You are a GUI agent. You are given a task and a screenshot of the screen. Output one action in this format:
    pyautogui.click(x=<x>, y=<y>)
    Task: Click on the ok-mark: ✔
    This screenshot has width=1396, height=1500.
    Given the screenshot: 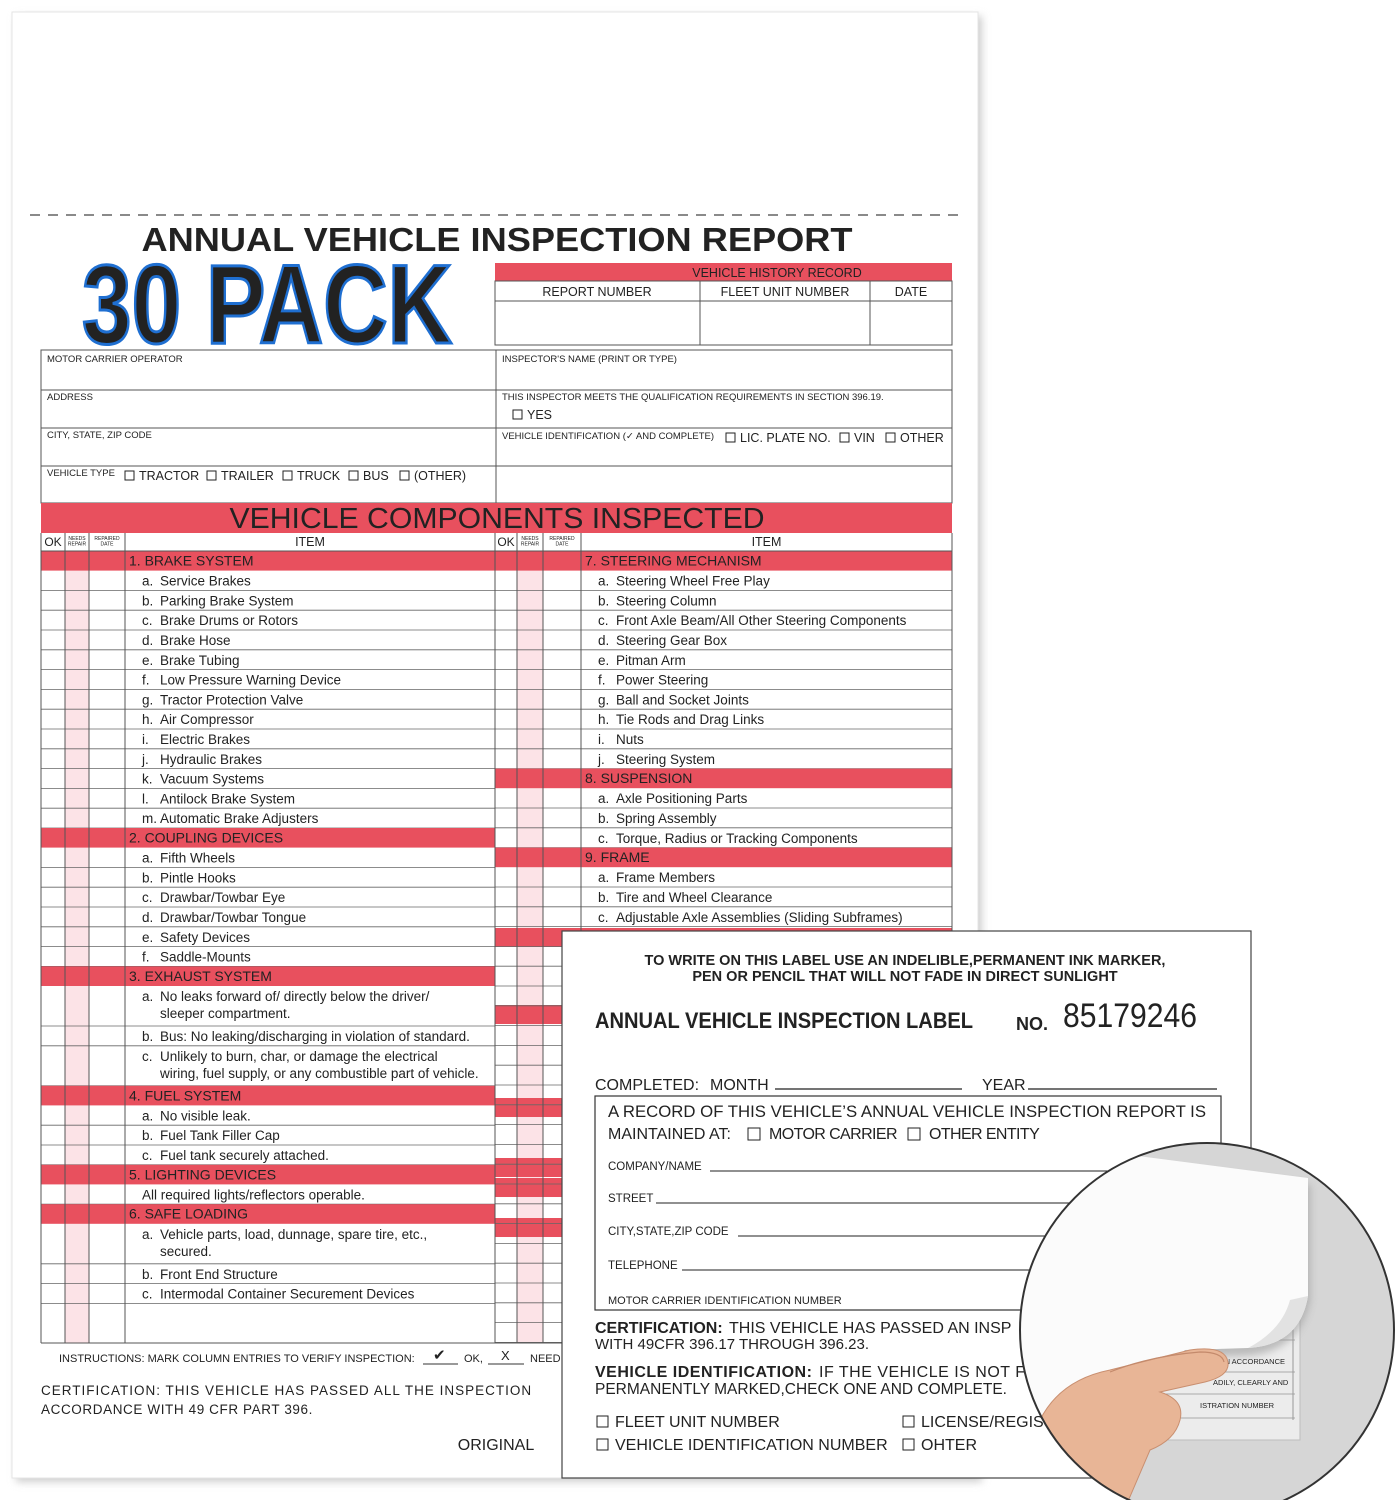 What is the action you would take?
    pyautogui.click(x=439, y=1355)
    